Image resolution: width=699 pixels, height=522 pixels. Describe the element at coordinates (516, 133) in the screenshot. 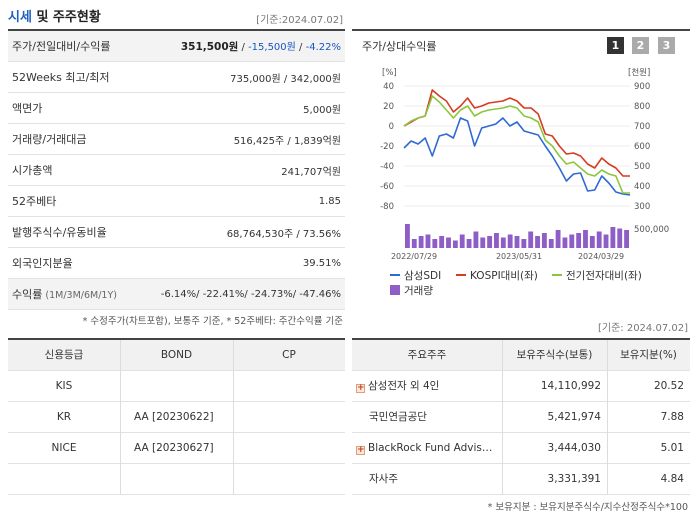

I see `series-line` at that location.